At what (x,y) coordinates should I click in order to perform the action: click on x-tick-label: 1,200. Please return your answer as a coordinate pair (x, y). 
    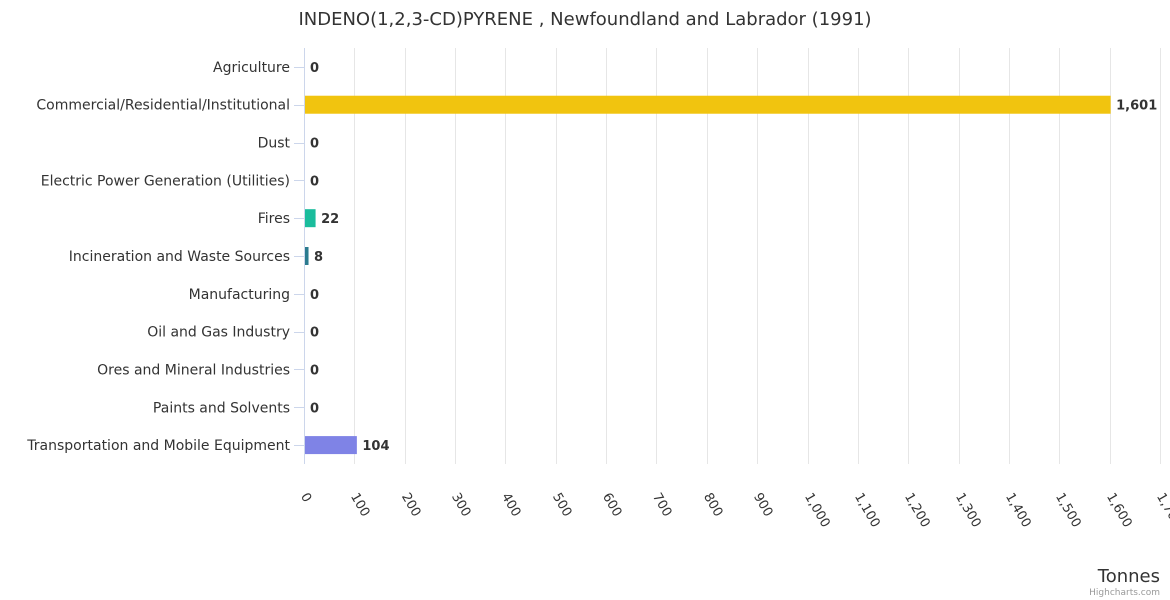
    Looking at the image, I should click on (917, 511).